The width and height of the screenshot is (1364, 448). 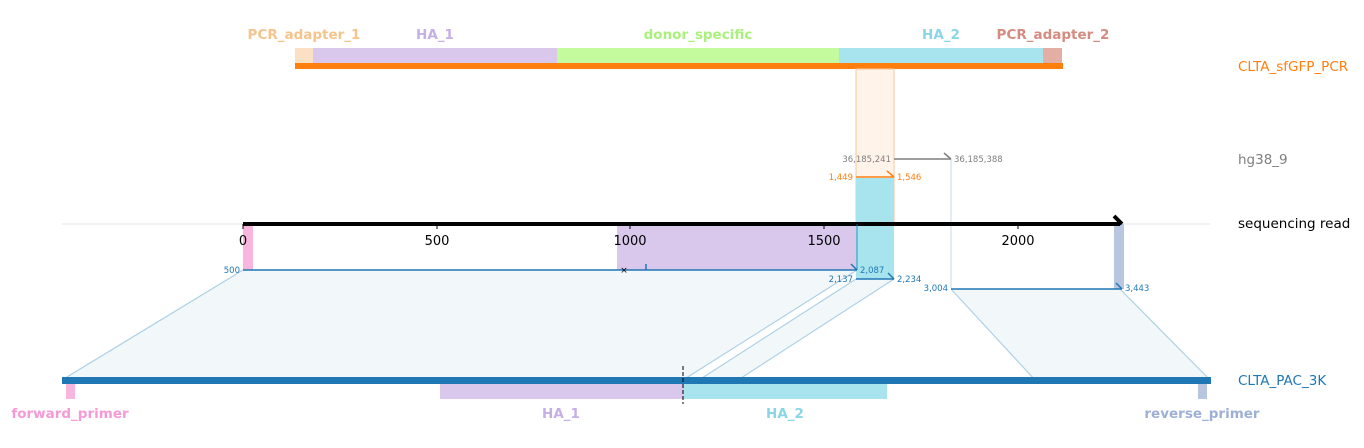 I want to click on plasmid-projection-left, so click(x=459, y=325).